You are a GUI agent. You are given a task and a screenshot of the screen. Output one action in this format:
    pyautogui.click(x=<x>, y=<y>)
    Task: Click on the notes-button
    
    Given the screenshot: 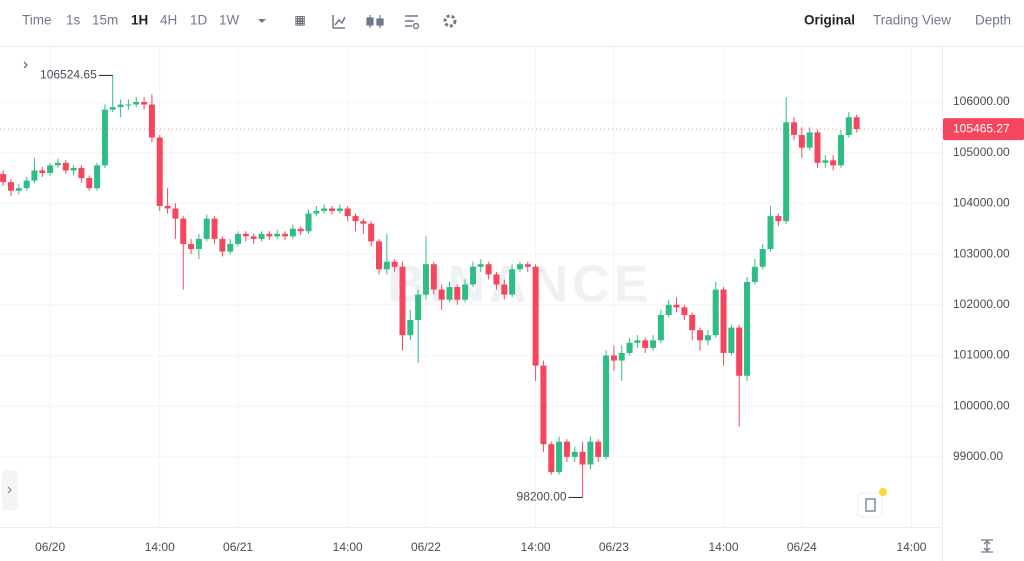 What is the action you would take?
    pyautogui.click(x=870, y=505)
    